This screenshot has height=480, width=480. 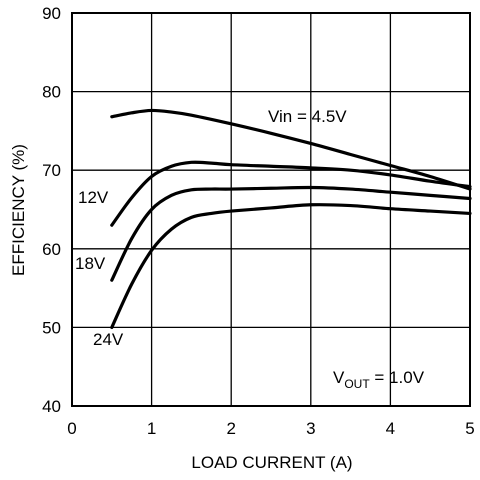 I want to click on series-label-12v: 12V, so click(x=93, y=197).